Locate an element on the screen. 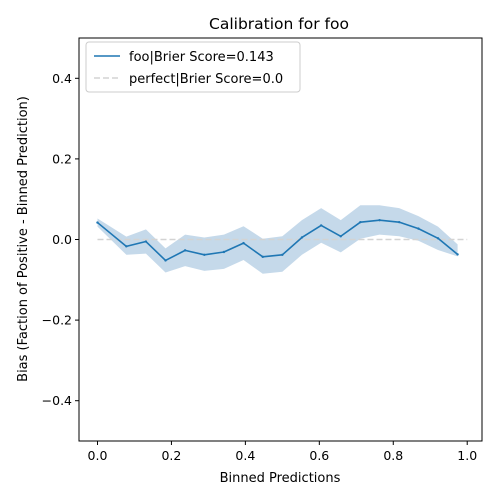 The height and width of the screenshot is (500, 500). y-tick-label: 0.0 is located at coordinates (62, 239).